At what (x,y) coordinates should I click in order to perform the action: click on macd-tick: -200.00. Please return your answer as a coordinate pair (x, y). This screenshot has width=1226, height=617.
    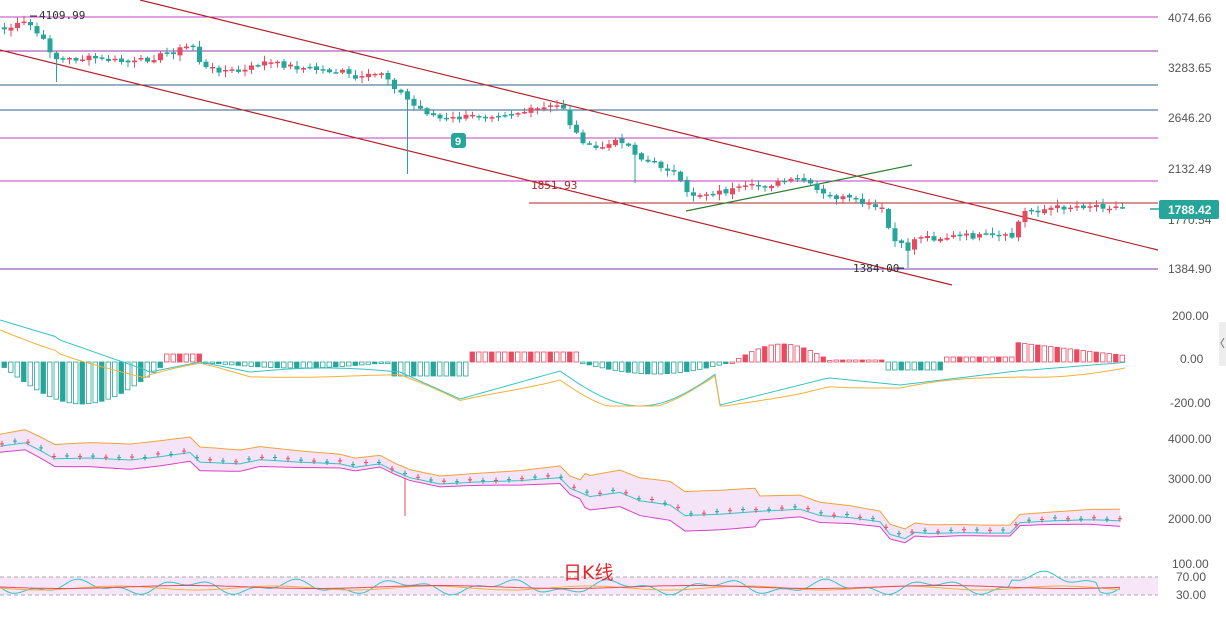
    Looking at the image, I should click on (1190, 403).